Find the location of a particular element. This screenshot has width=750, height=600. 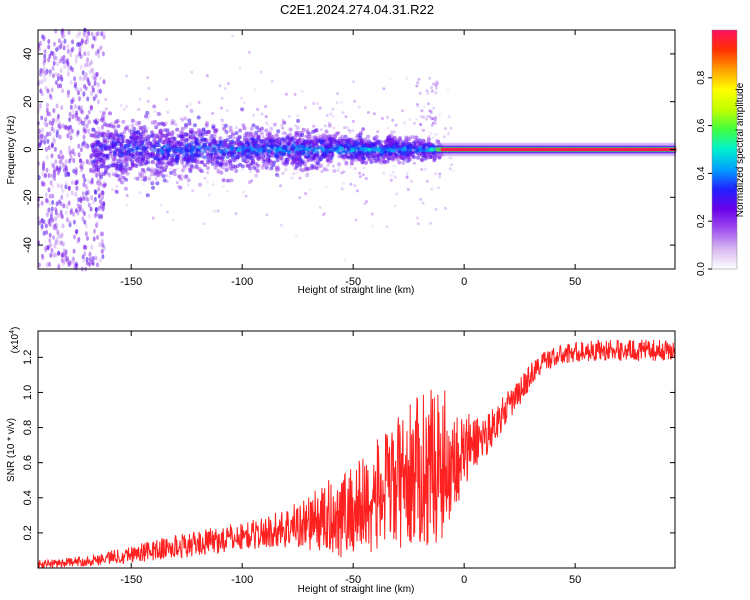

y-tick-label: -20 is located at coordinates (28, 197).